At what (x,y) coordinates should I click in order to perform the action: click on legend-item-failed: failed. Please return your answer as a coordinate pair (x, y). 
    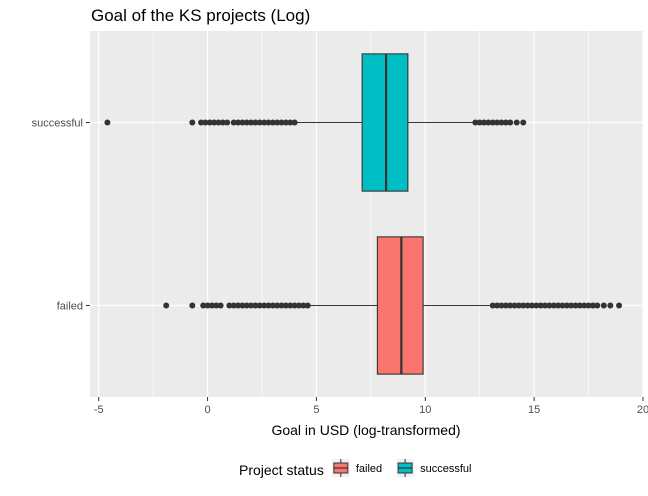
    Looking at the image, I should click on (356, 468).